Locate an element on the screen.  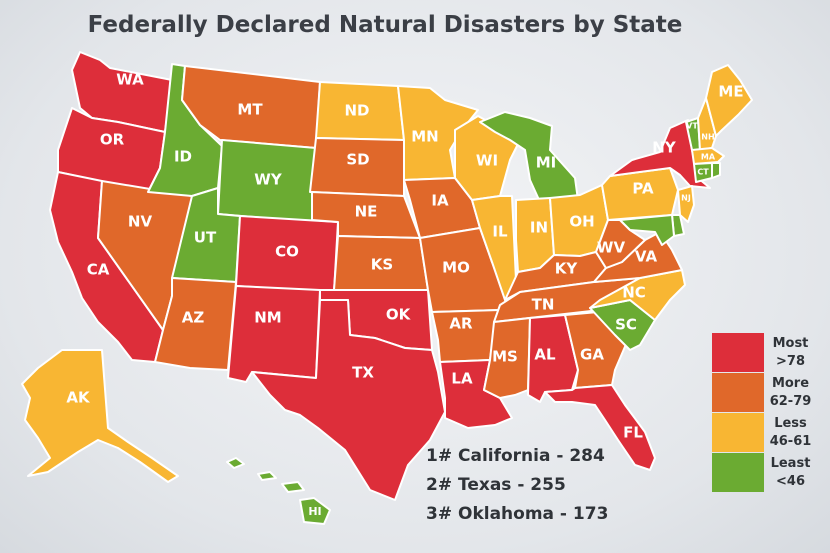
label-WI: WI is located at coordinates (487, 161).